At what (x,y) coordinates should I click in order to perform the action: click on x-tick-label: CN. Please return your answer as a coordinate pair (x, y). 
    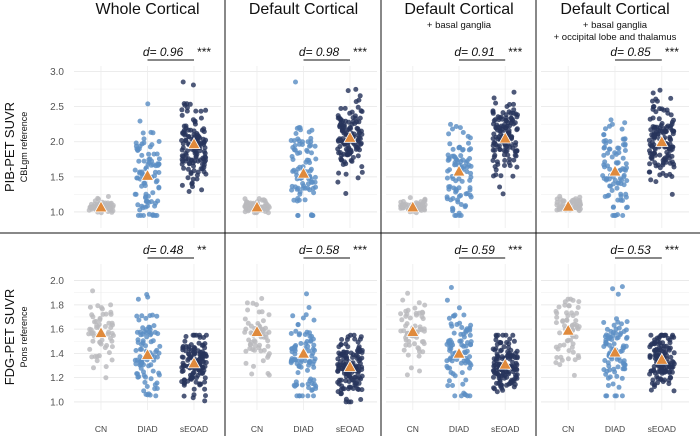
    Looking at the image, I should click on (568, 429).